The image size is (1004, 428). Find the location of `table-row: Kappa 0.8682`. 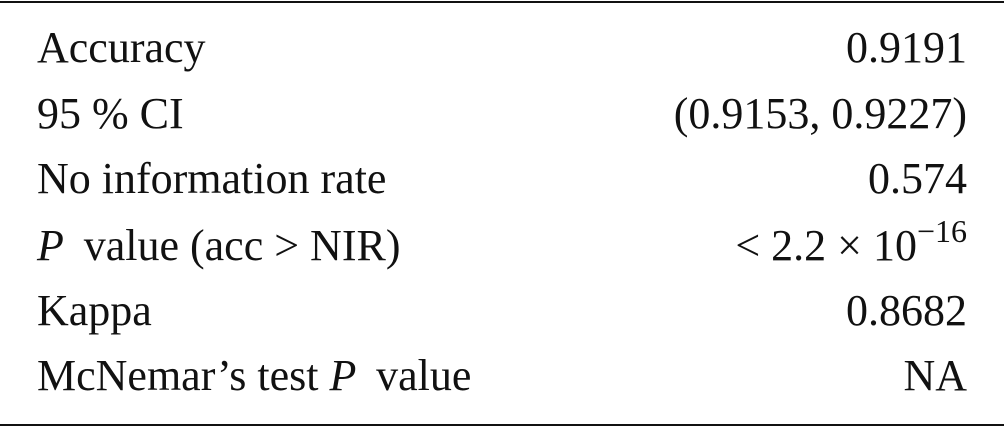

table-row: Kappa 0.8682 is located at coordinates (502, 310).